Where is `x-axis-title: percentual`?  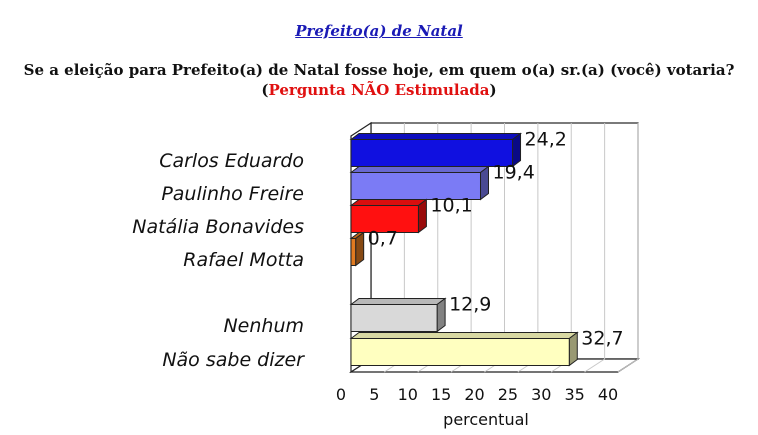
x-axis-title: percentual is located at coordinates (486, 419).